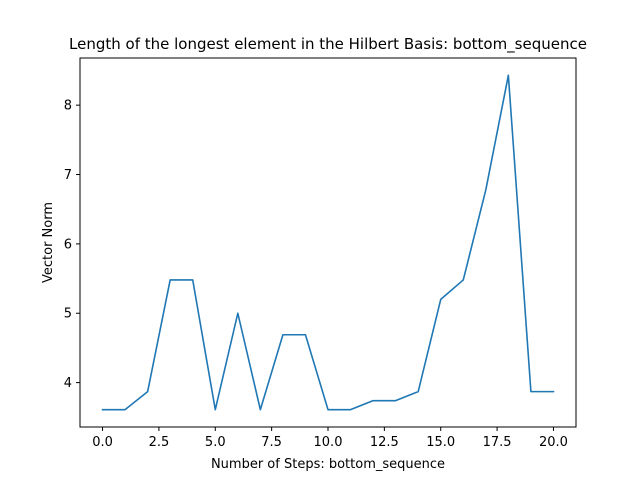 The height and width of the screenshot is (480, 640). I want to click on x-tick-label: 5.0, so click(215, 442).